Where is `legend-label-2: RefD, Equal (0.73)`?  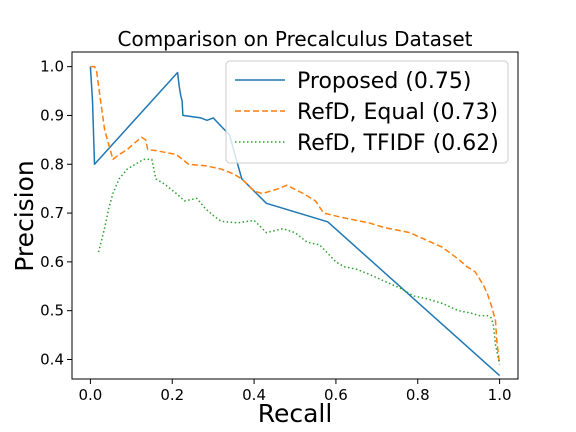 legend-label-2: RefD, Equal (0.73) is located at coordinates (397, 112).